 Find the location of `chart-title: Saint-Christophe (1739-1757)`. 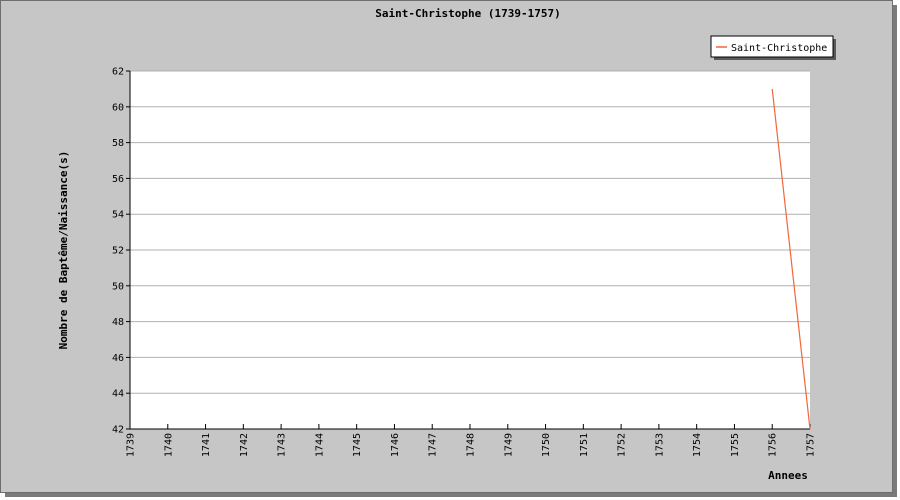

chart-title: Saint-Christophe (1739-1757) is located at coordinates (467, 13).